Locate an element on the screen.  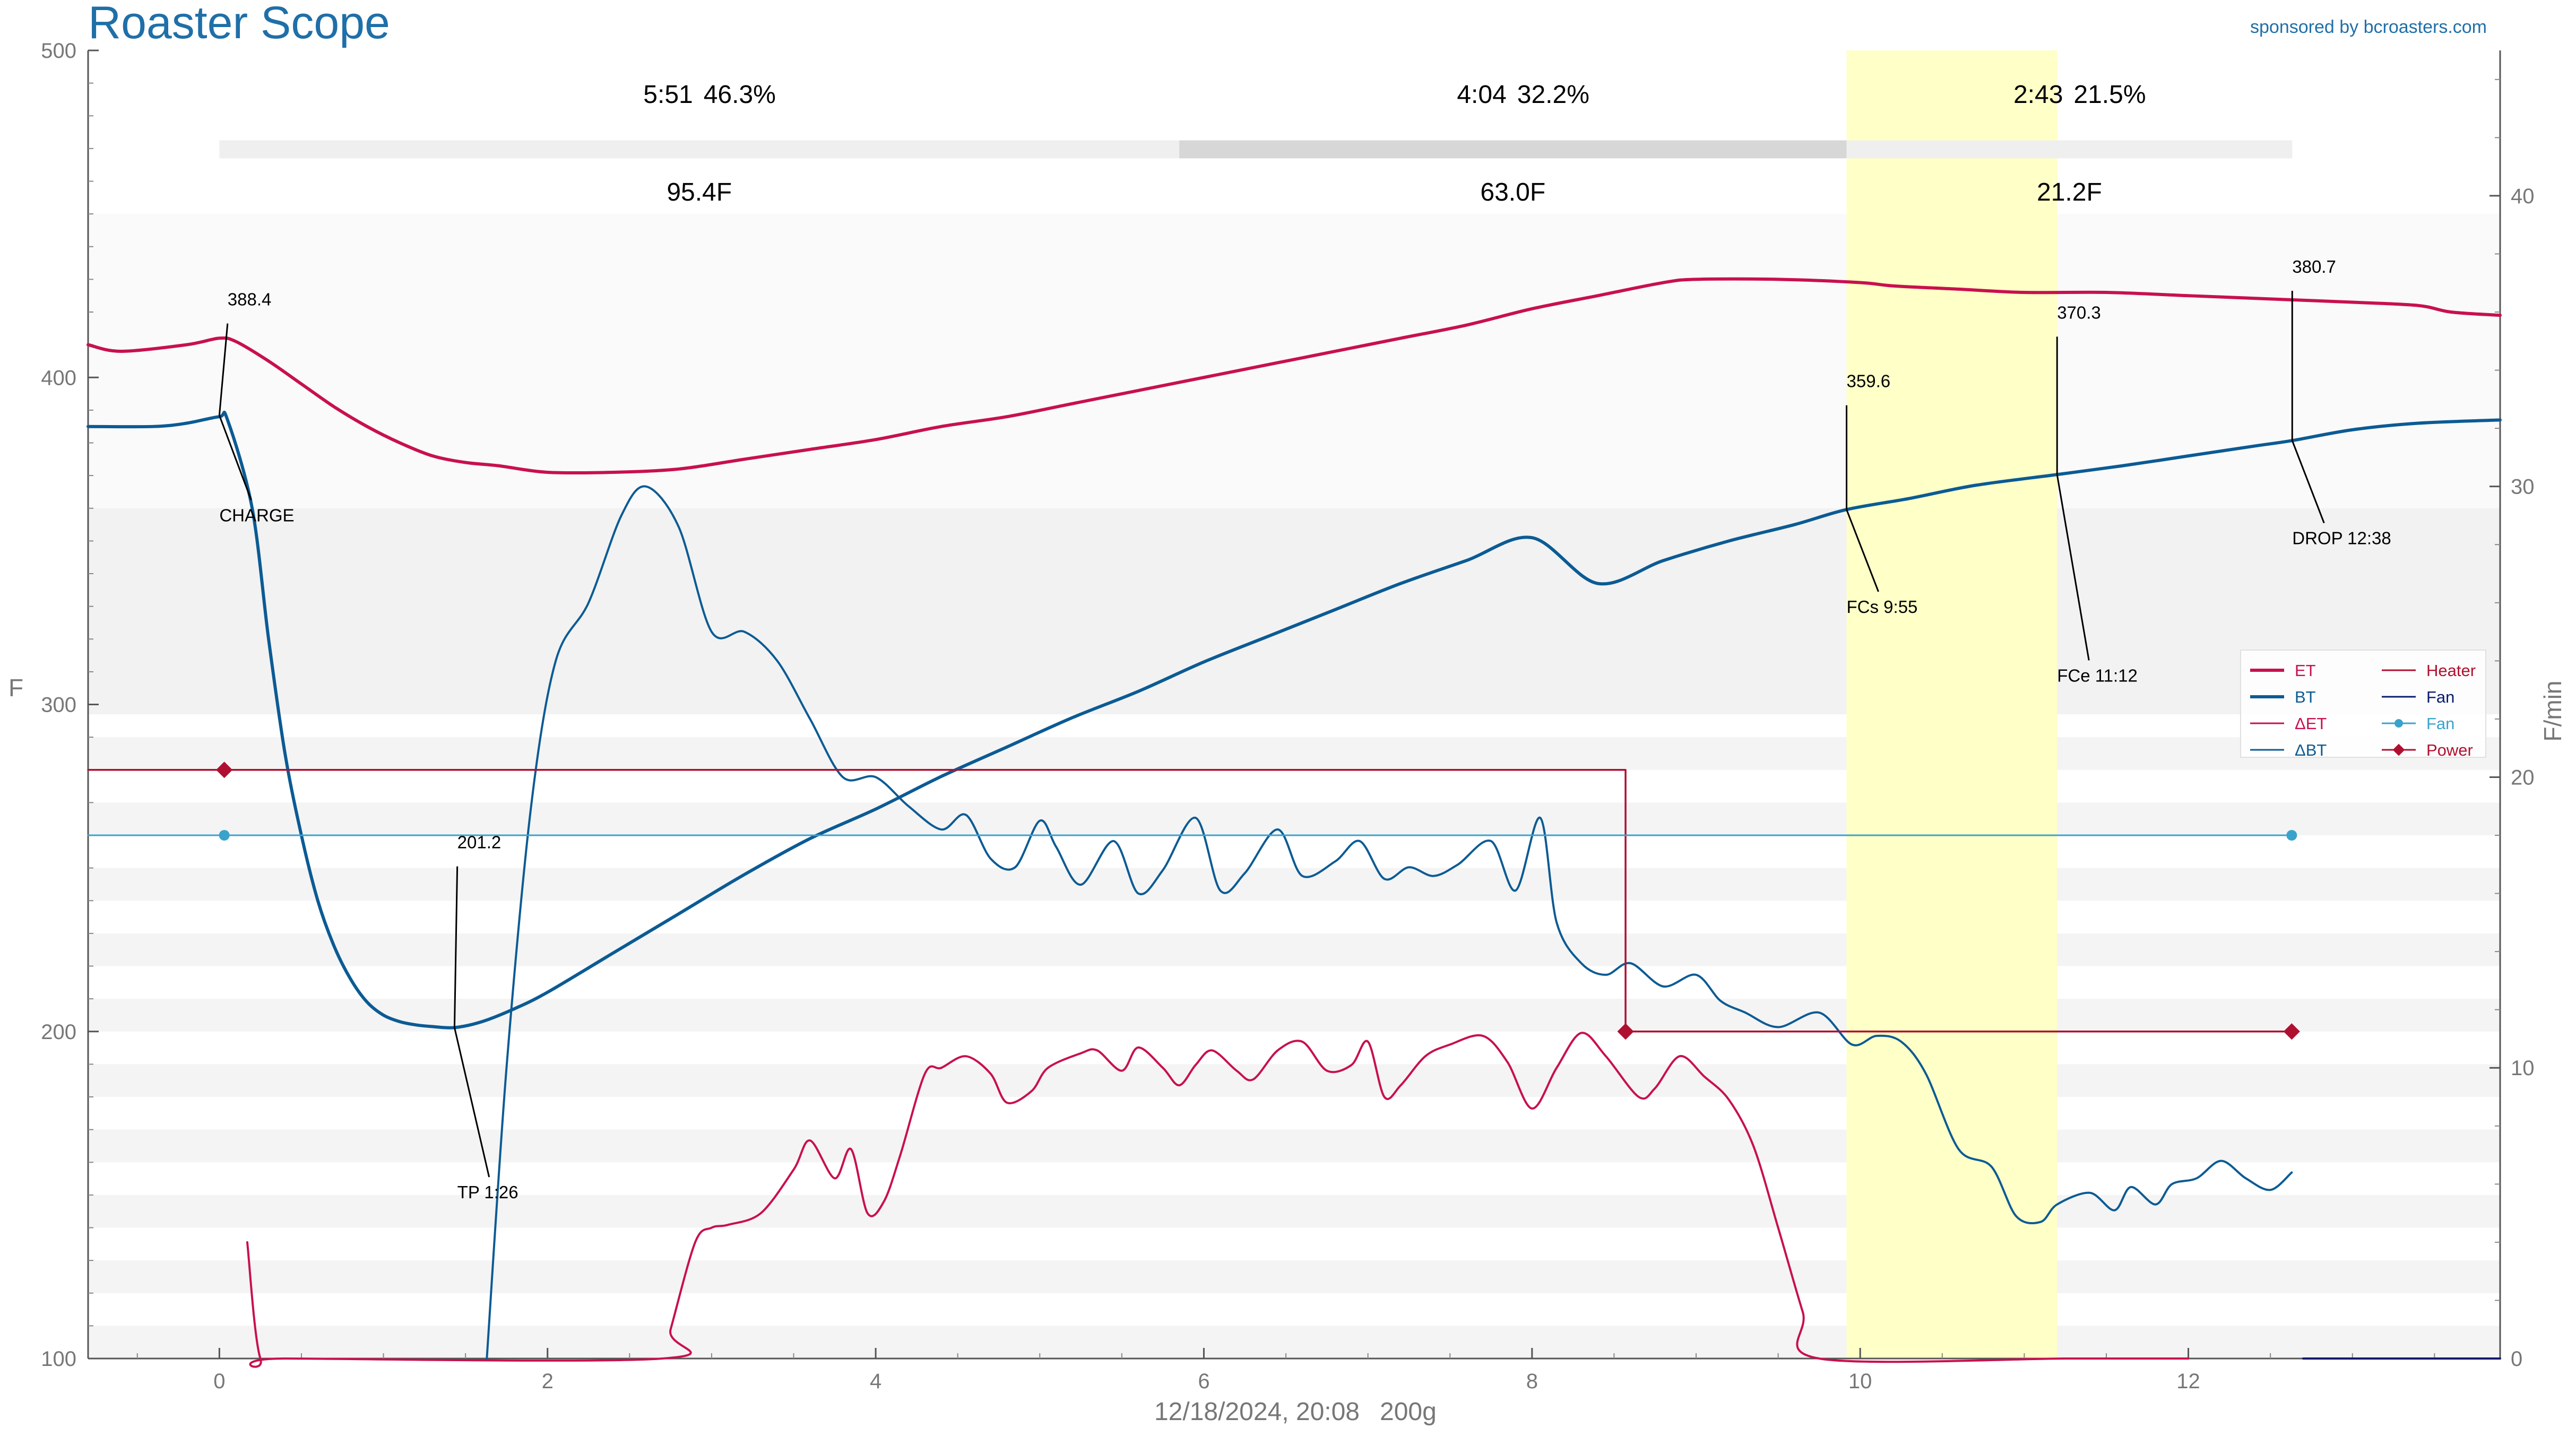
event-value: 380.7 is located at coordinates (2314, 266).